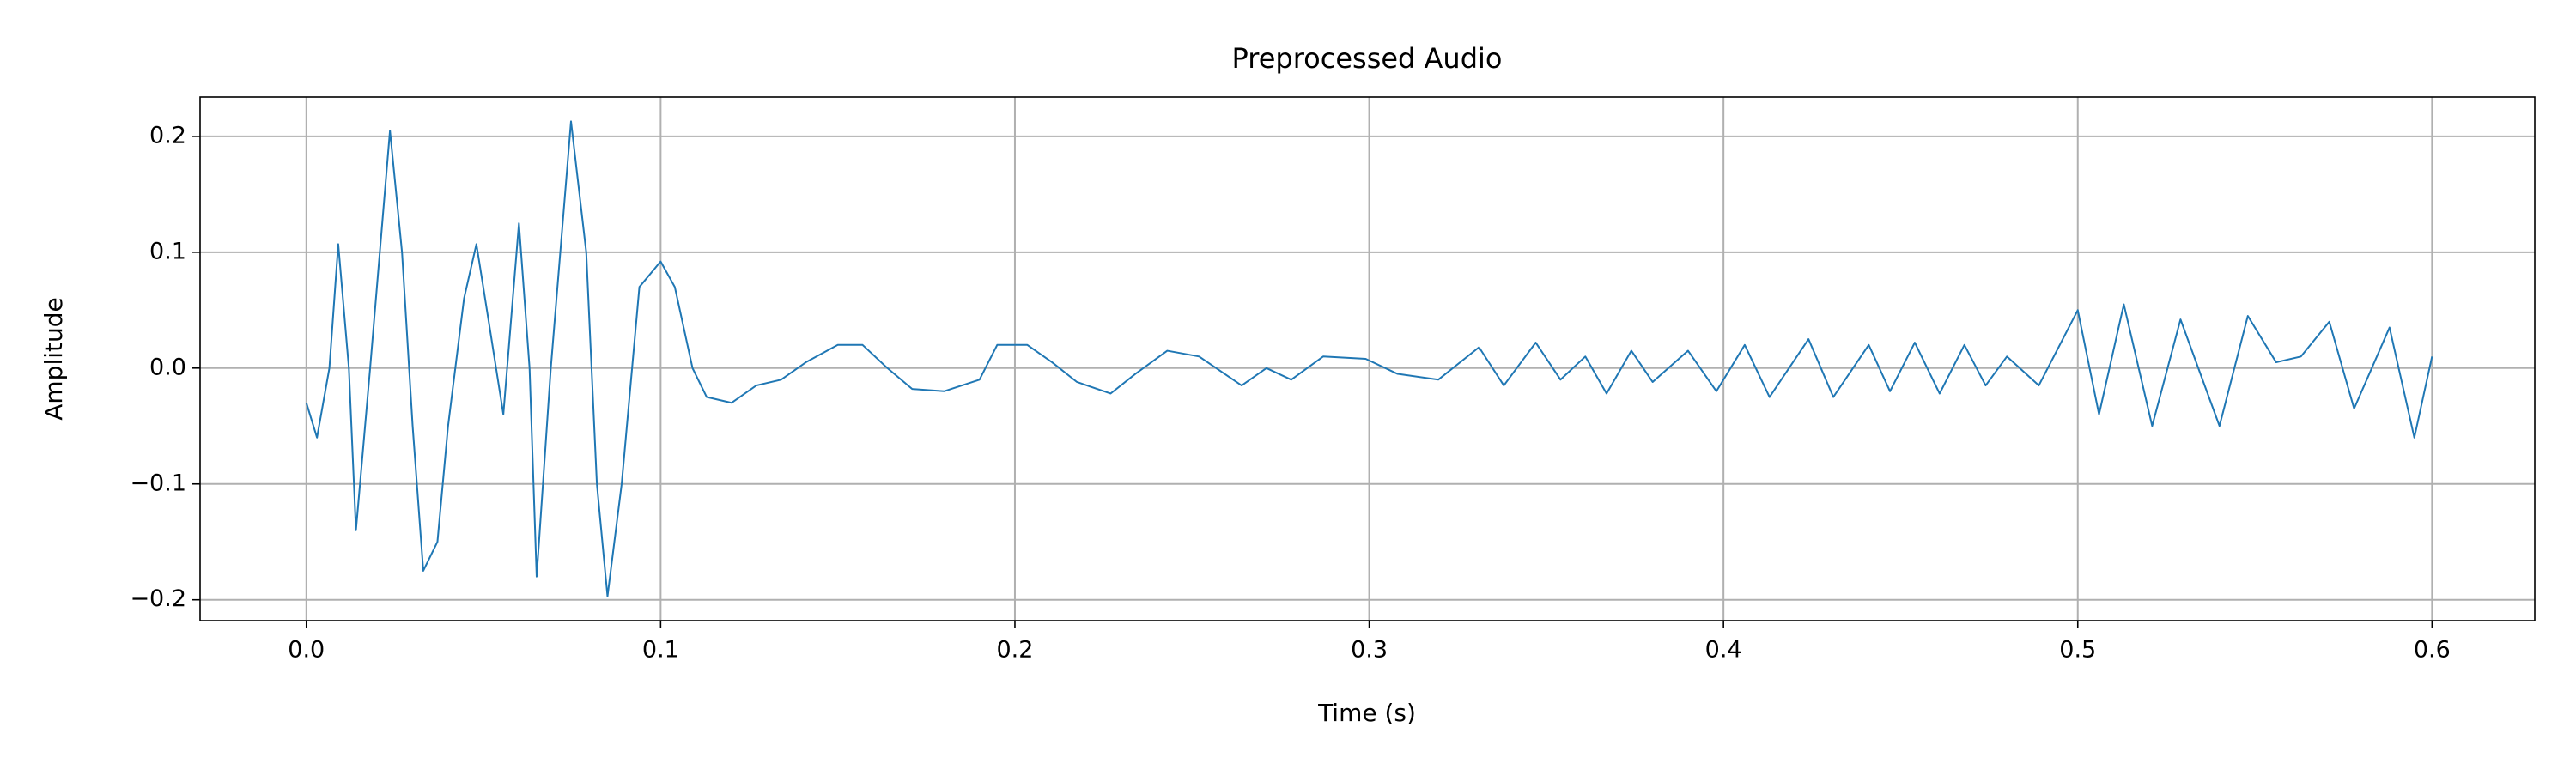 This screenshot has height=776, width=2576. What do you see at coordinates (158, 483) in the screenshot?
I see `y-tick-label: −0.1` at bounding box center [158, 483].